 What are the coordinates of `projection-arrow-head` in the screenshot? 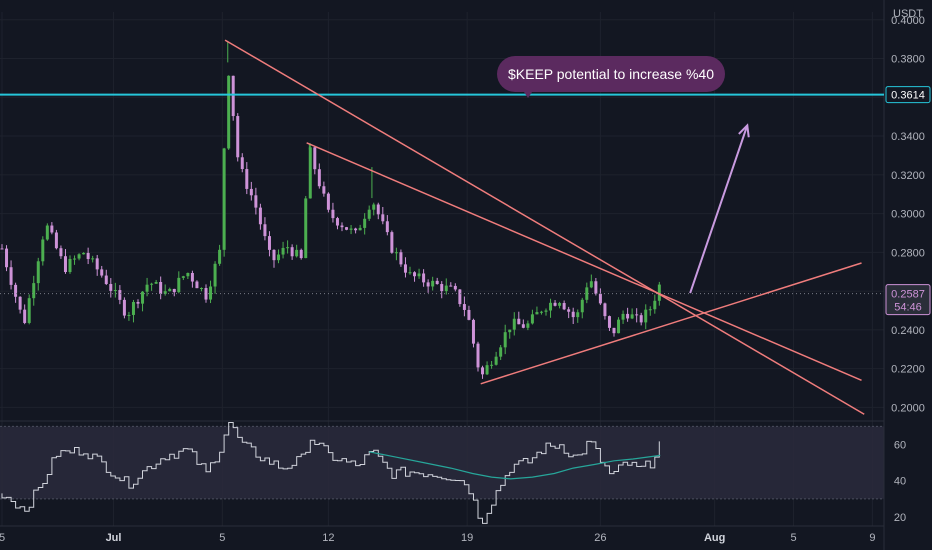 It's located at (744, 130).